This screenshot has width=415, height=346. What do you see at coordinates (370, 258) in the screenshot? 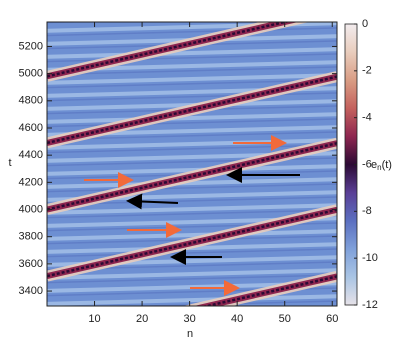
I see `colorbar-tick-label: -10` at bounding box center [370, 258].